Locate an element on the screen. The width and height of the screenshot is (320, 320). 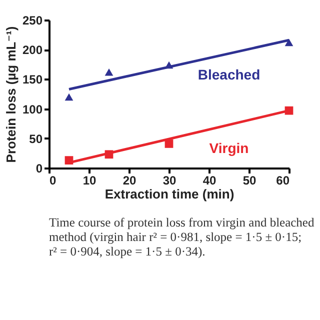
text: method (virgin hair r² = 0·981, slope = 1·5 ± 0·15; is located at coordinates (175, 237).